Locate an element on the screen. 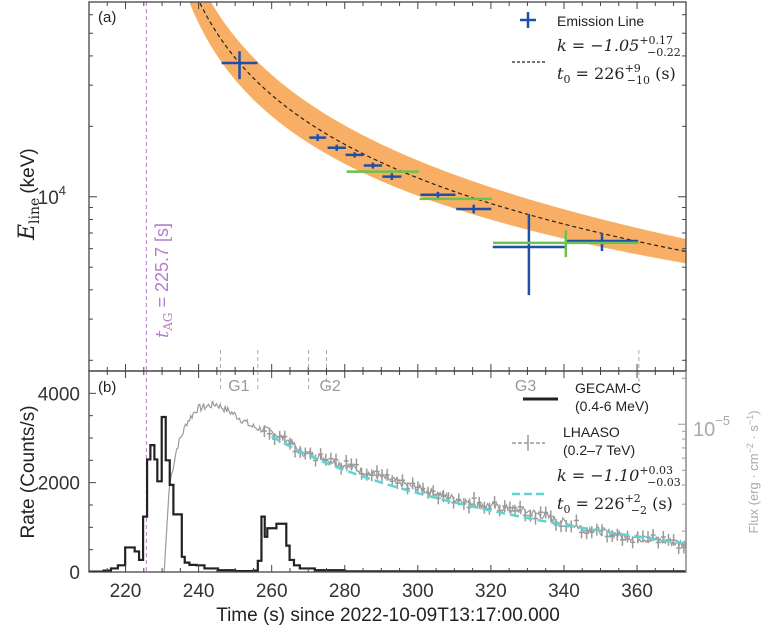 Image resolution: width=768 pixels, height=633 pixels. y-tick-label: 4000 is located at coordinates (59, 394).